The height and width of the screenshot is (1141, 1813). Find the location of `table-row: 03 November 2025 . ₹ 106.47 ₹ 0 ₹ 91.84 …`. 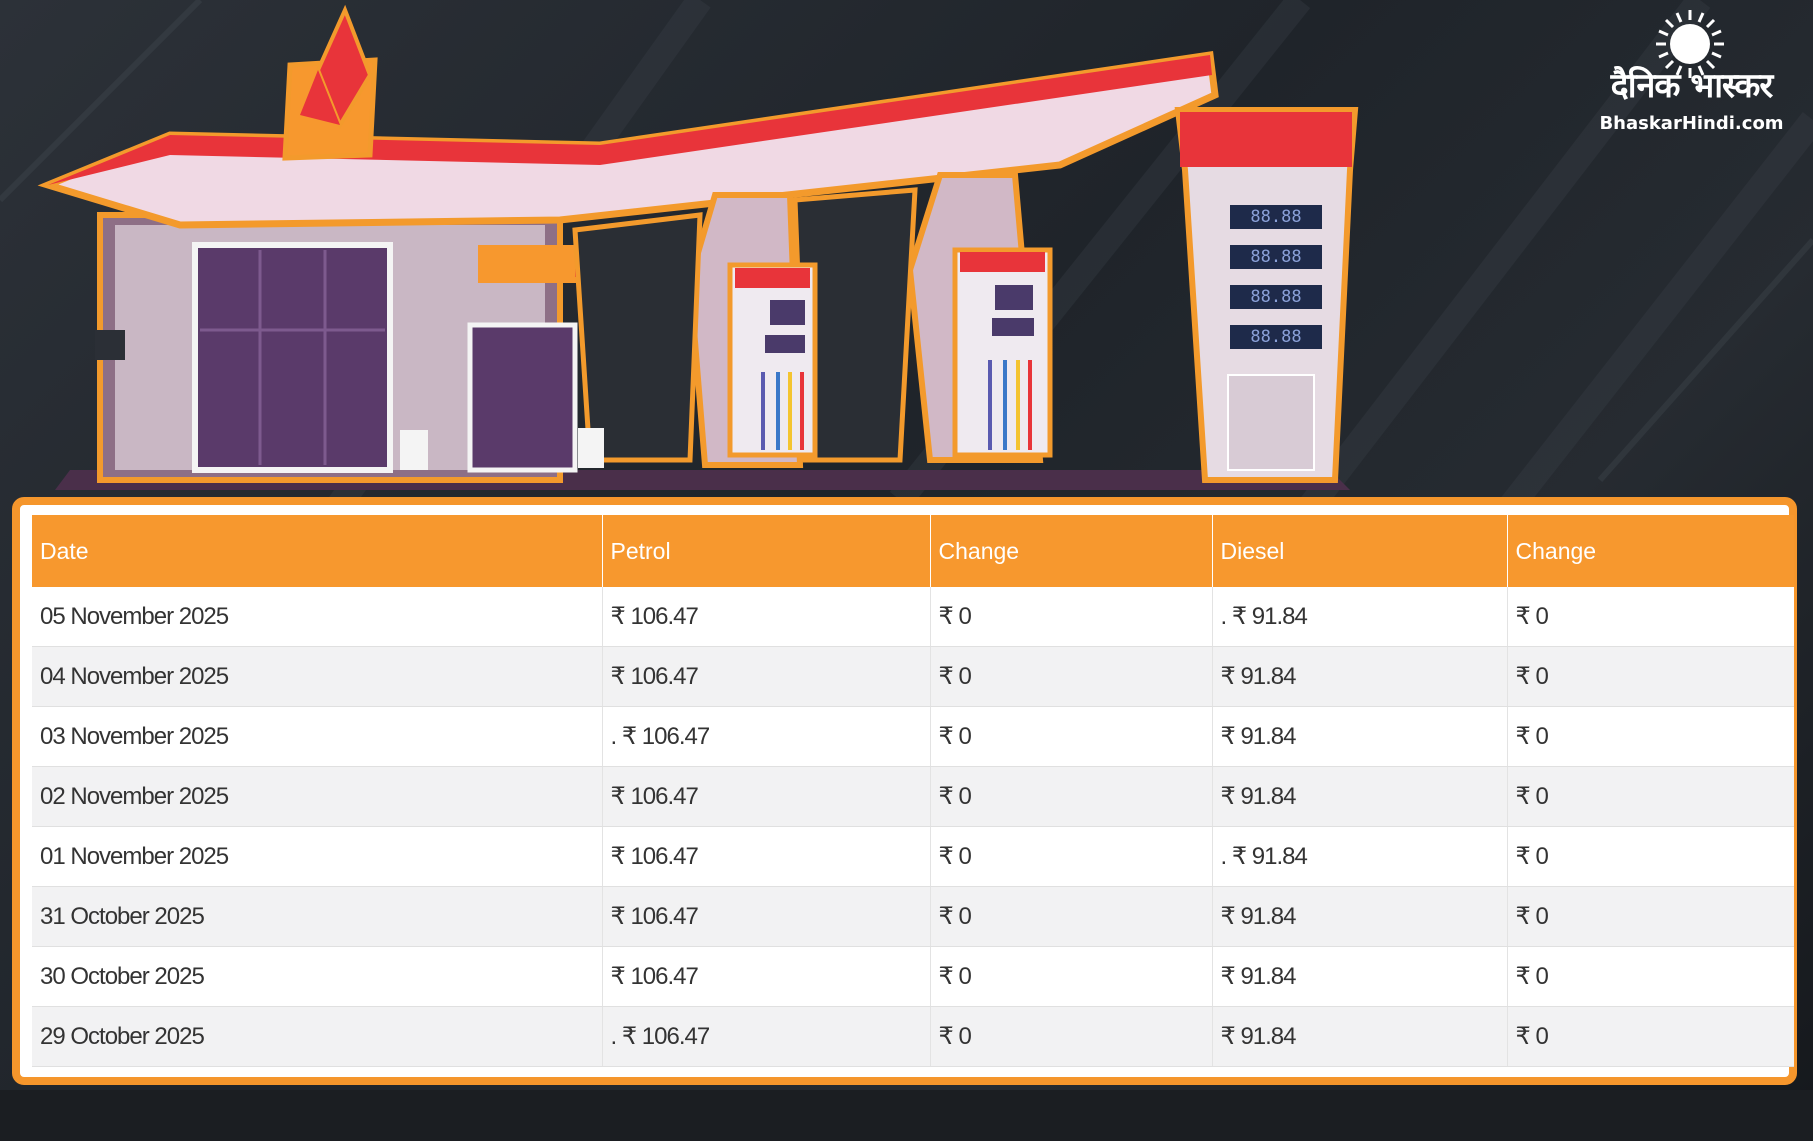

table-row: 03 November 2025 . ₹ 106.47 ₹ 0 ₹ 91.84 … is located at coordinates (913, 736).